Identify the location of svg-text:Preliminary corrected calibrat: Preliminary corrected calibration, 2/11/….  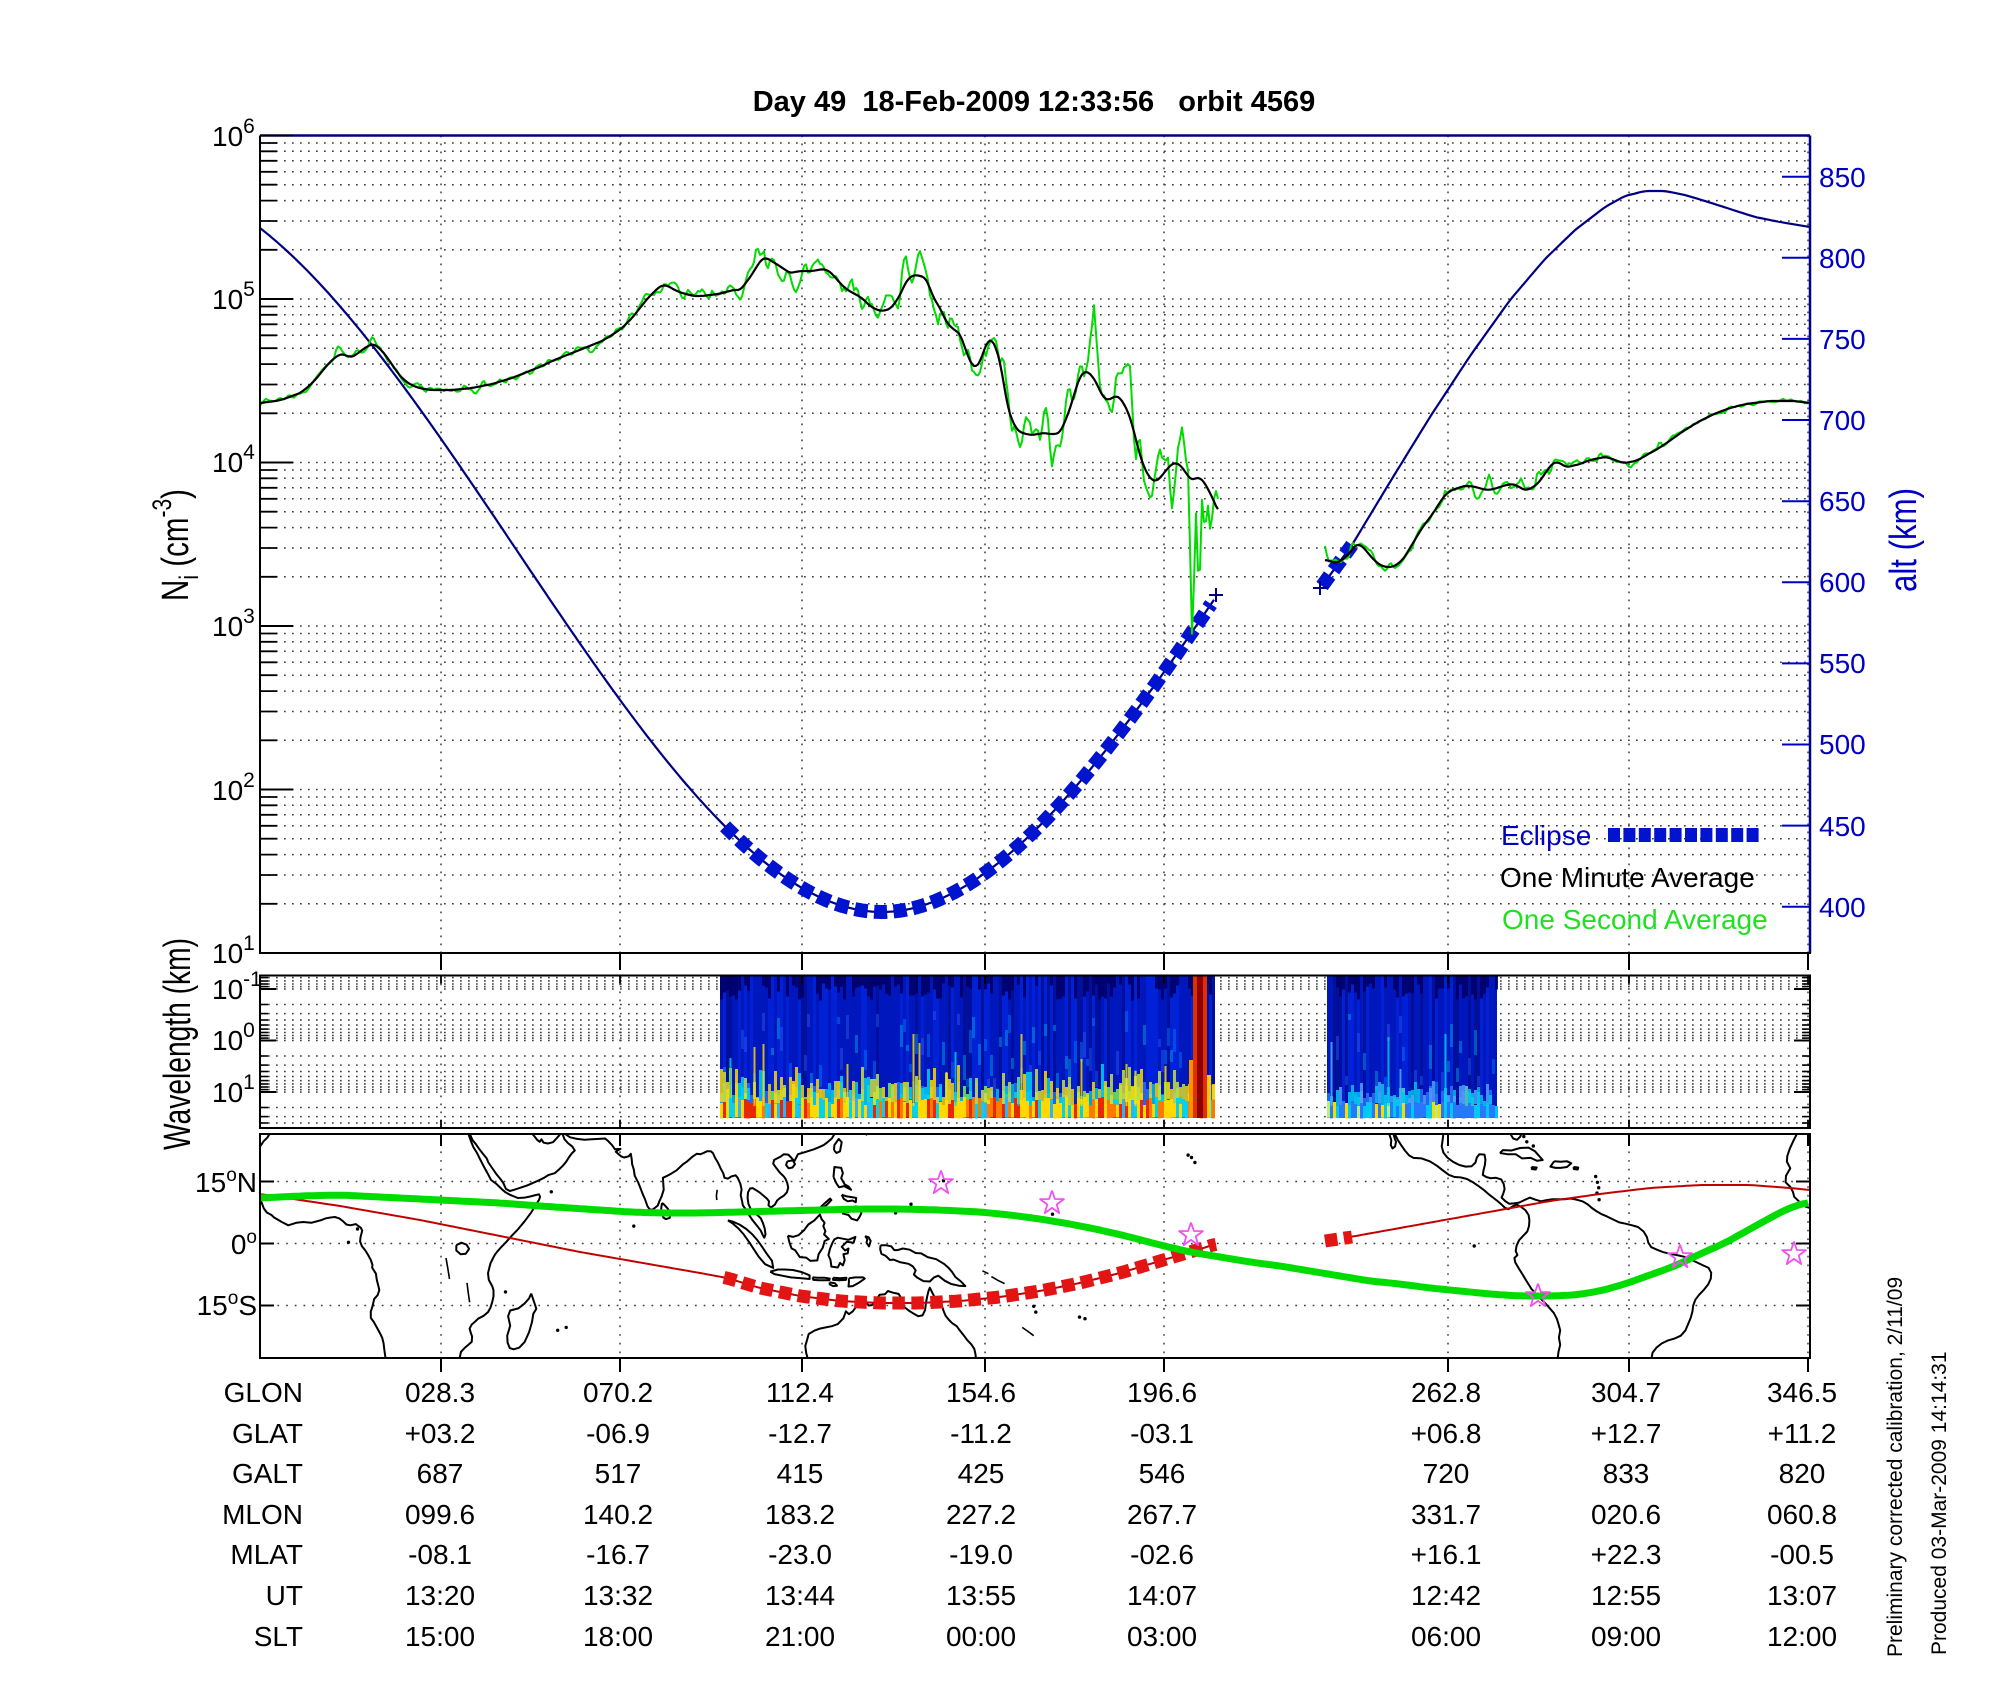
(1895, 1467).